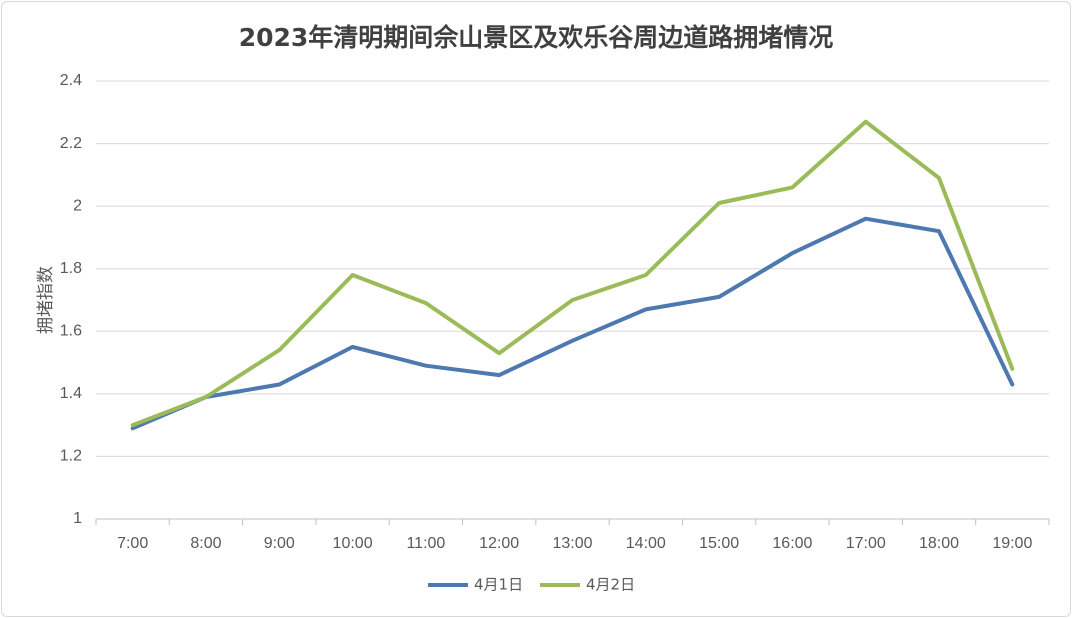 This screenshot has width=1072, height=618. What do you see at coordinates (279, 543) in the screenshot?
I see `x-tick-label: 9:00` at bounding box center [279, 543].